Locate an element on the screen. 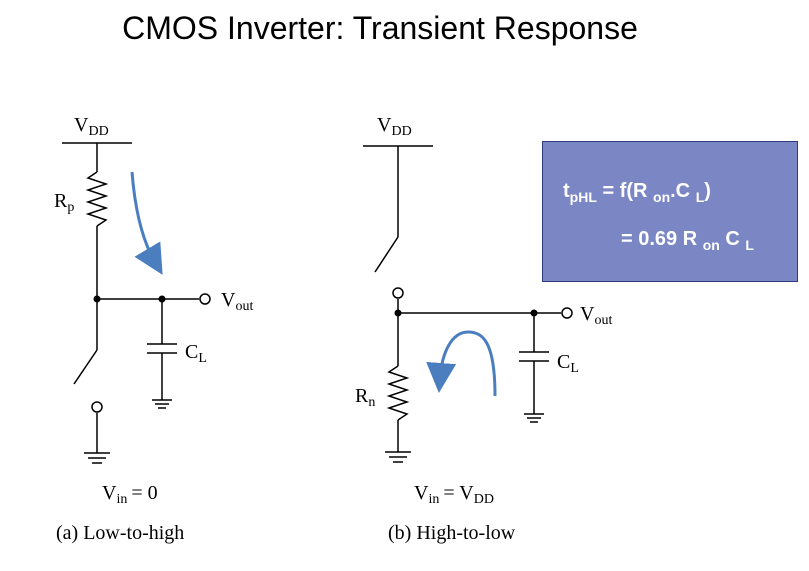 The height and width of the screenshot is (571, 809). switch-b-open is located at coordinates (386, 254).